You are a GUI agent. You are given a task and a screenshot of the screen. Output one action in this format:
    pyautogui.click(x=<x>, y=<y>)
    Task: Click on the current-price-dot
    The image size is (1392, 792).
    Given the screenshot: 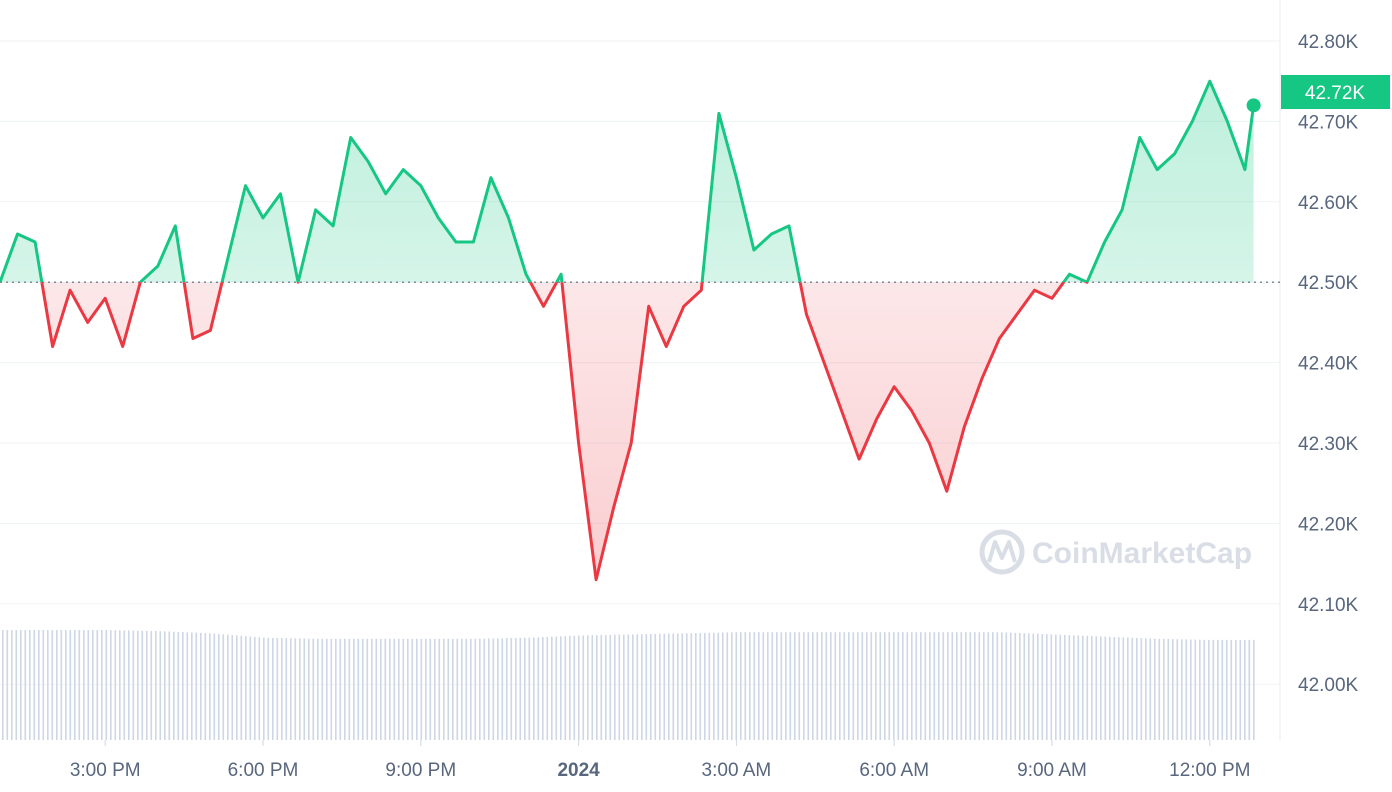 What is the action you would take?
    pyautogui.click(x=1253, y=105)
    